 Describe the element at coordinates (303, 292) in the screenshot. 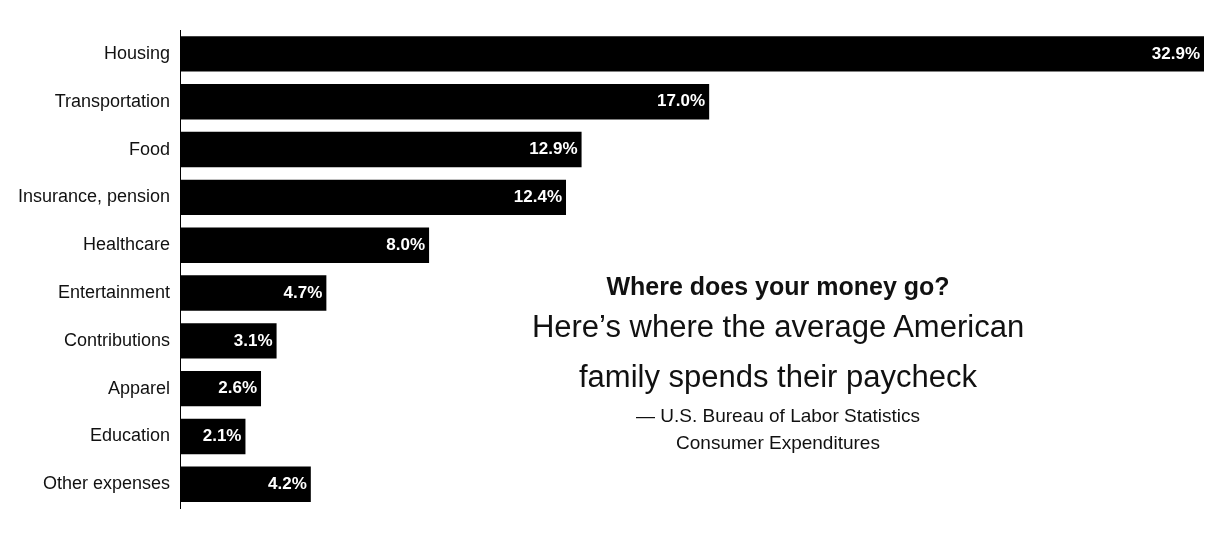

I see `data-label: 4.7%` at that location.